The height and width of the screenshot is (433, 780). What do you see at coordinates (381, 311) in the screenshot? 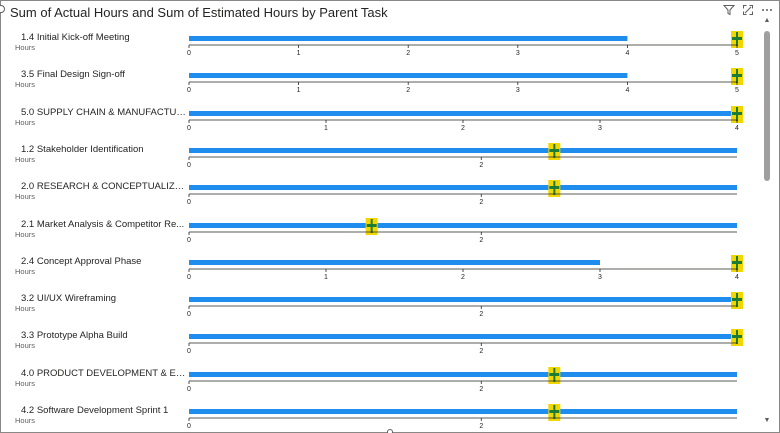
I see `bullet-row: 3.2 UI/UX Wireframing Hours 0 2` at bounding box center [381, 311].